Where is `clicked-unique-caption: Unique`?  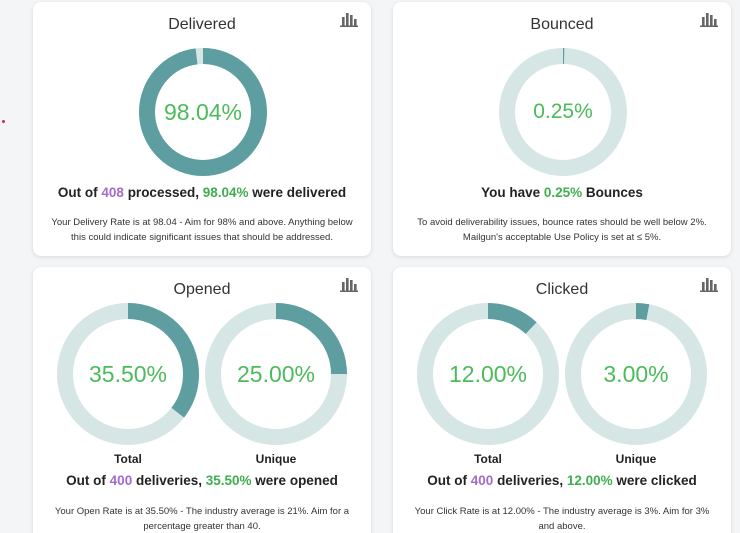 clicked-unique-caption: Unique is located at coordinates (636, 459).